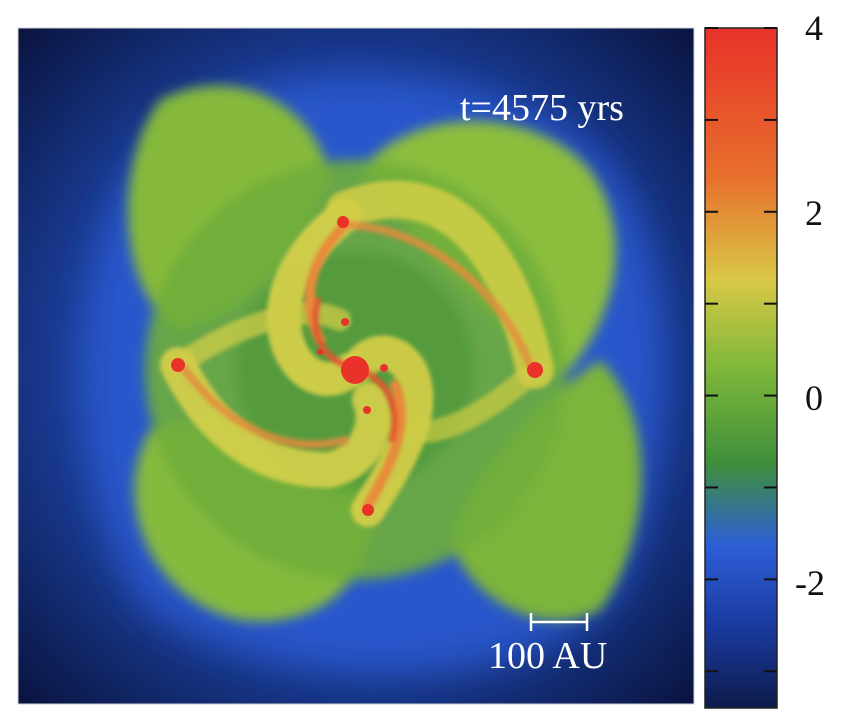  I want to click on scale-bar, so click(559, 622).